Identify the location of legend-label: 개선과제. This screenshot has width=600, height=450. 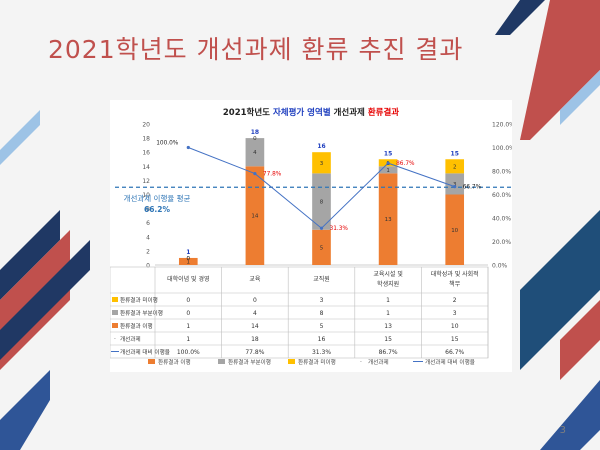
(378, 362).